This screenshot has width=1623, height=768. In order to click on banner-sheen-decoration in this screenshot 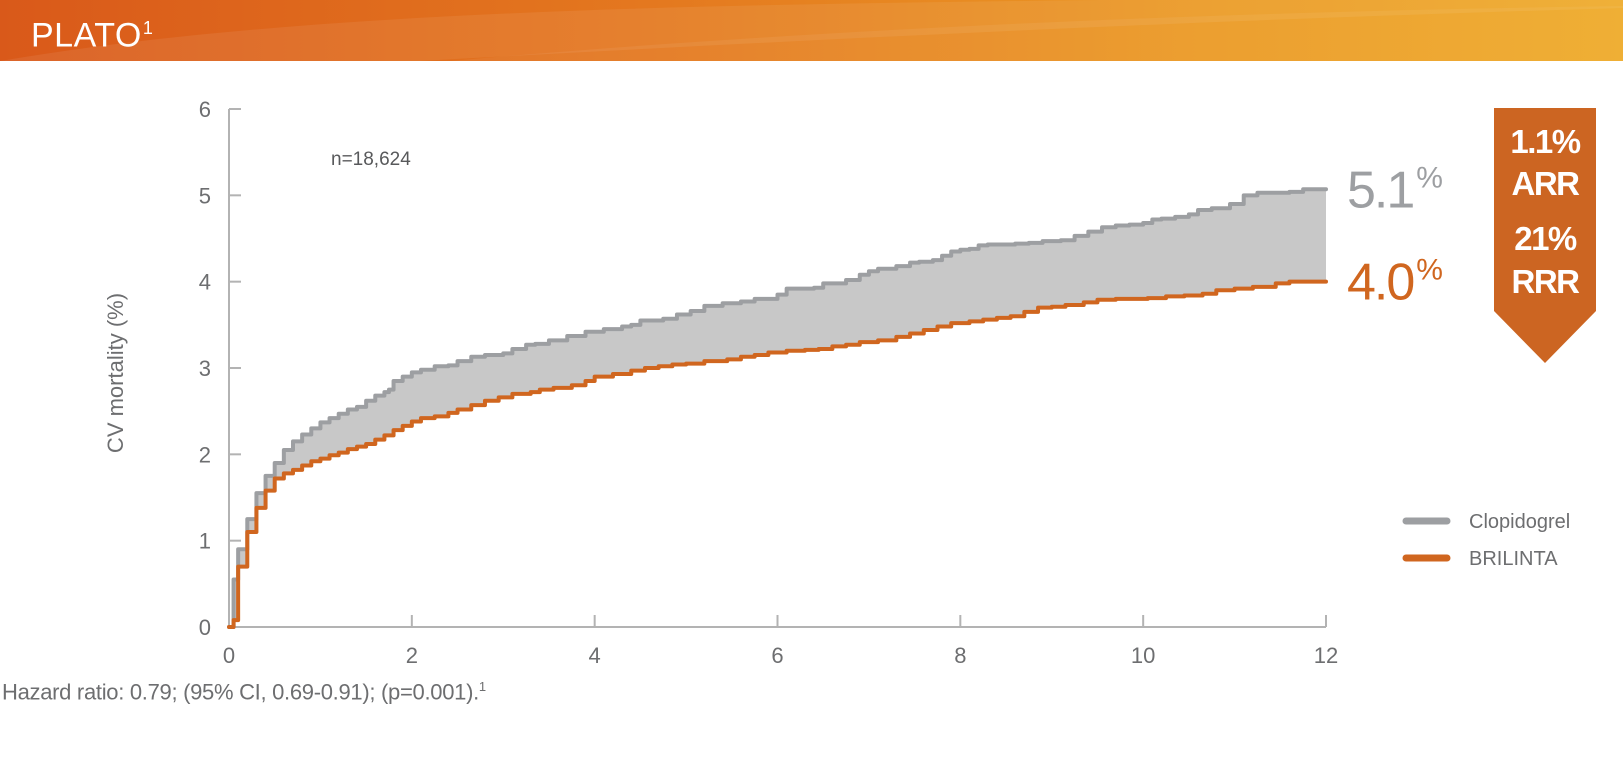, I will do `click(811, 30)`.